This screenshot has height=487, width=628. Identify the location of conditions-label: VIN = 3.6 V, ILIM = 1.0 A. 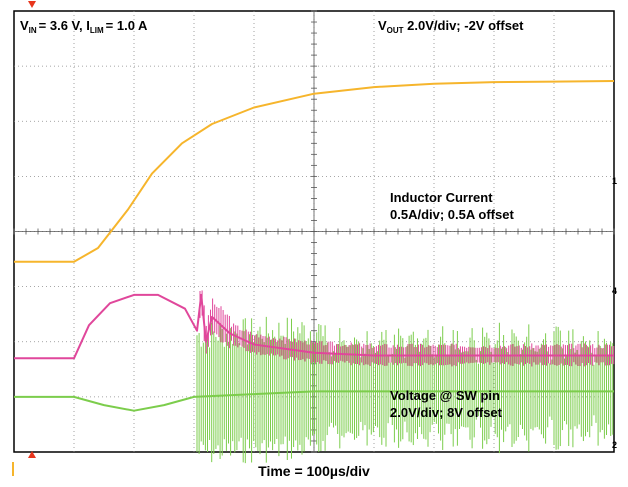
(84, 26).